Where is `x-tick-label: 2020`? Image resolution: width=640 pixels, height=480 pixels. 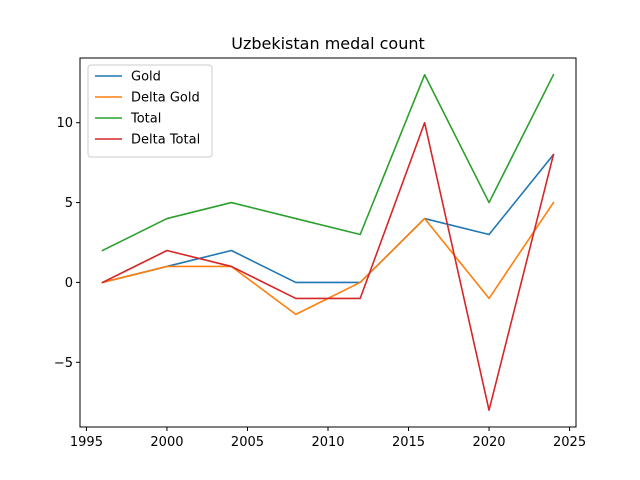 x-tick-label: 2020 is located at coordinates (488, 442).